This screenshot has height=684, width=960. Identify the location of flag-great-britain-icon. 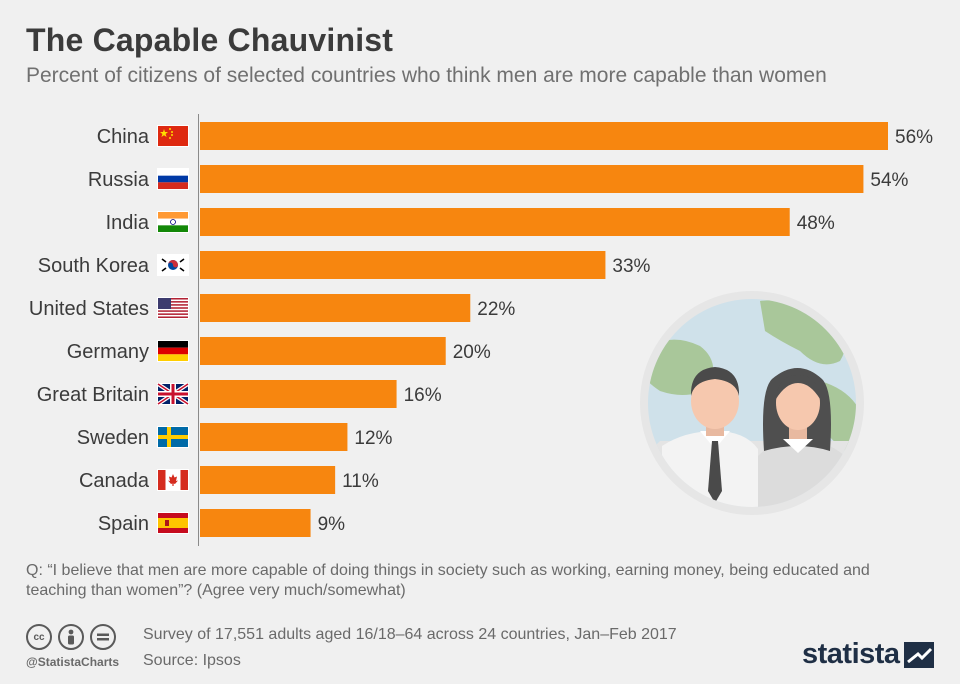
(173, 394).